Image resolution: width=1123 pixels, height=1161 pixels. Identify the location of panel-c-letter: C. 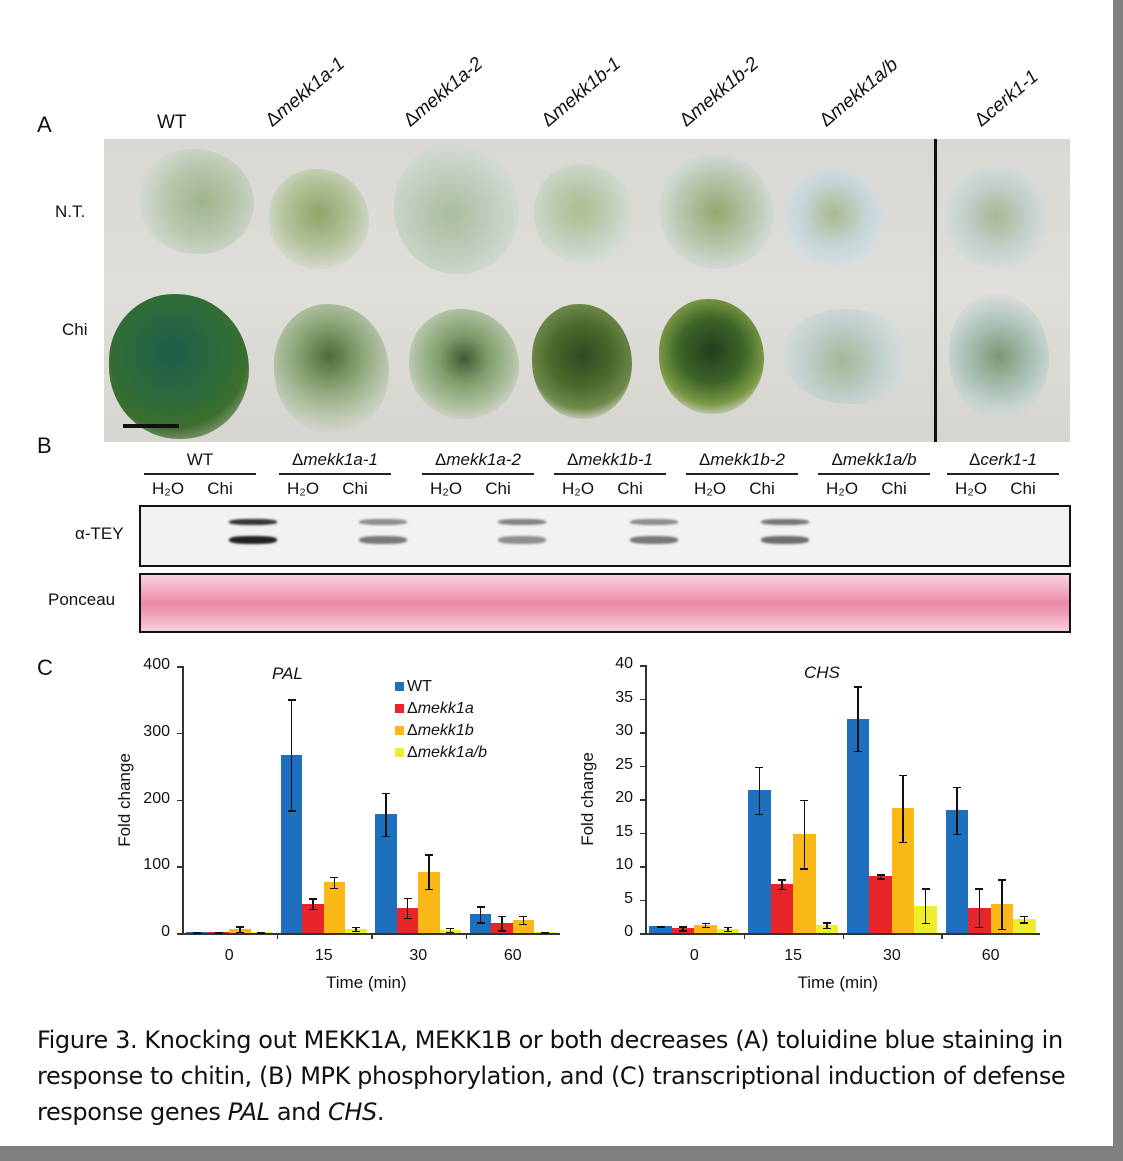
(45, 667).